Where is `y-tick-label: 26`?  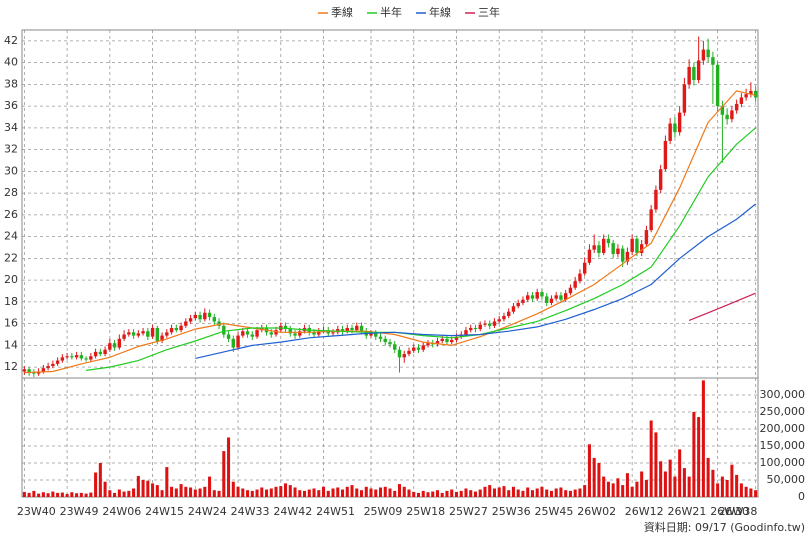 y-tick-label: 26 is located at coordinates (11, 214).